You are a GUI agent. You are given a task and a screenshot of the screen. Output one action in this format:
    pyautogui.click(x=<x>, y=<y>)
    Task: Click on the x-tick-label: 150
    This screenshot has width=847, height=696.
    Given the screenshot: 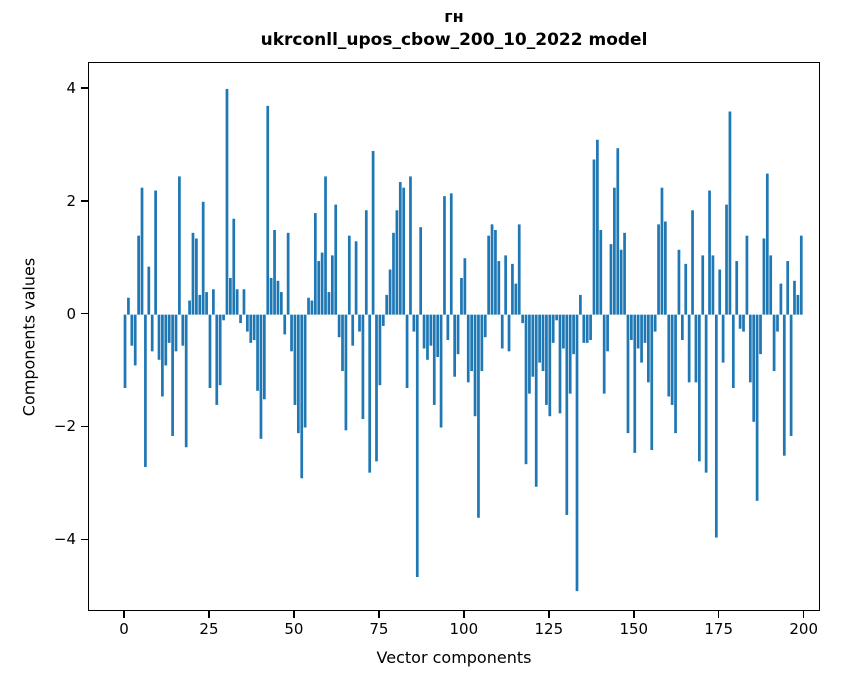 What is the action you would take?
    pyautogui.click(x=634, y=629)
    